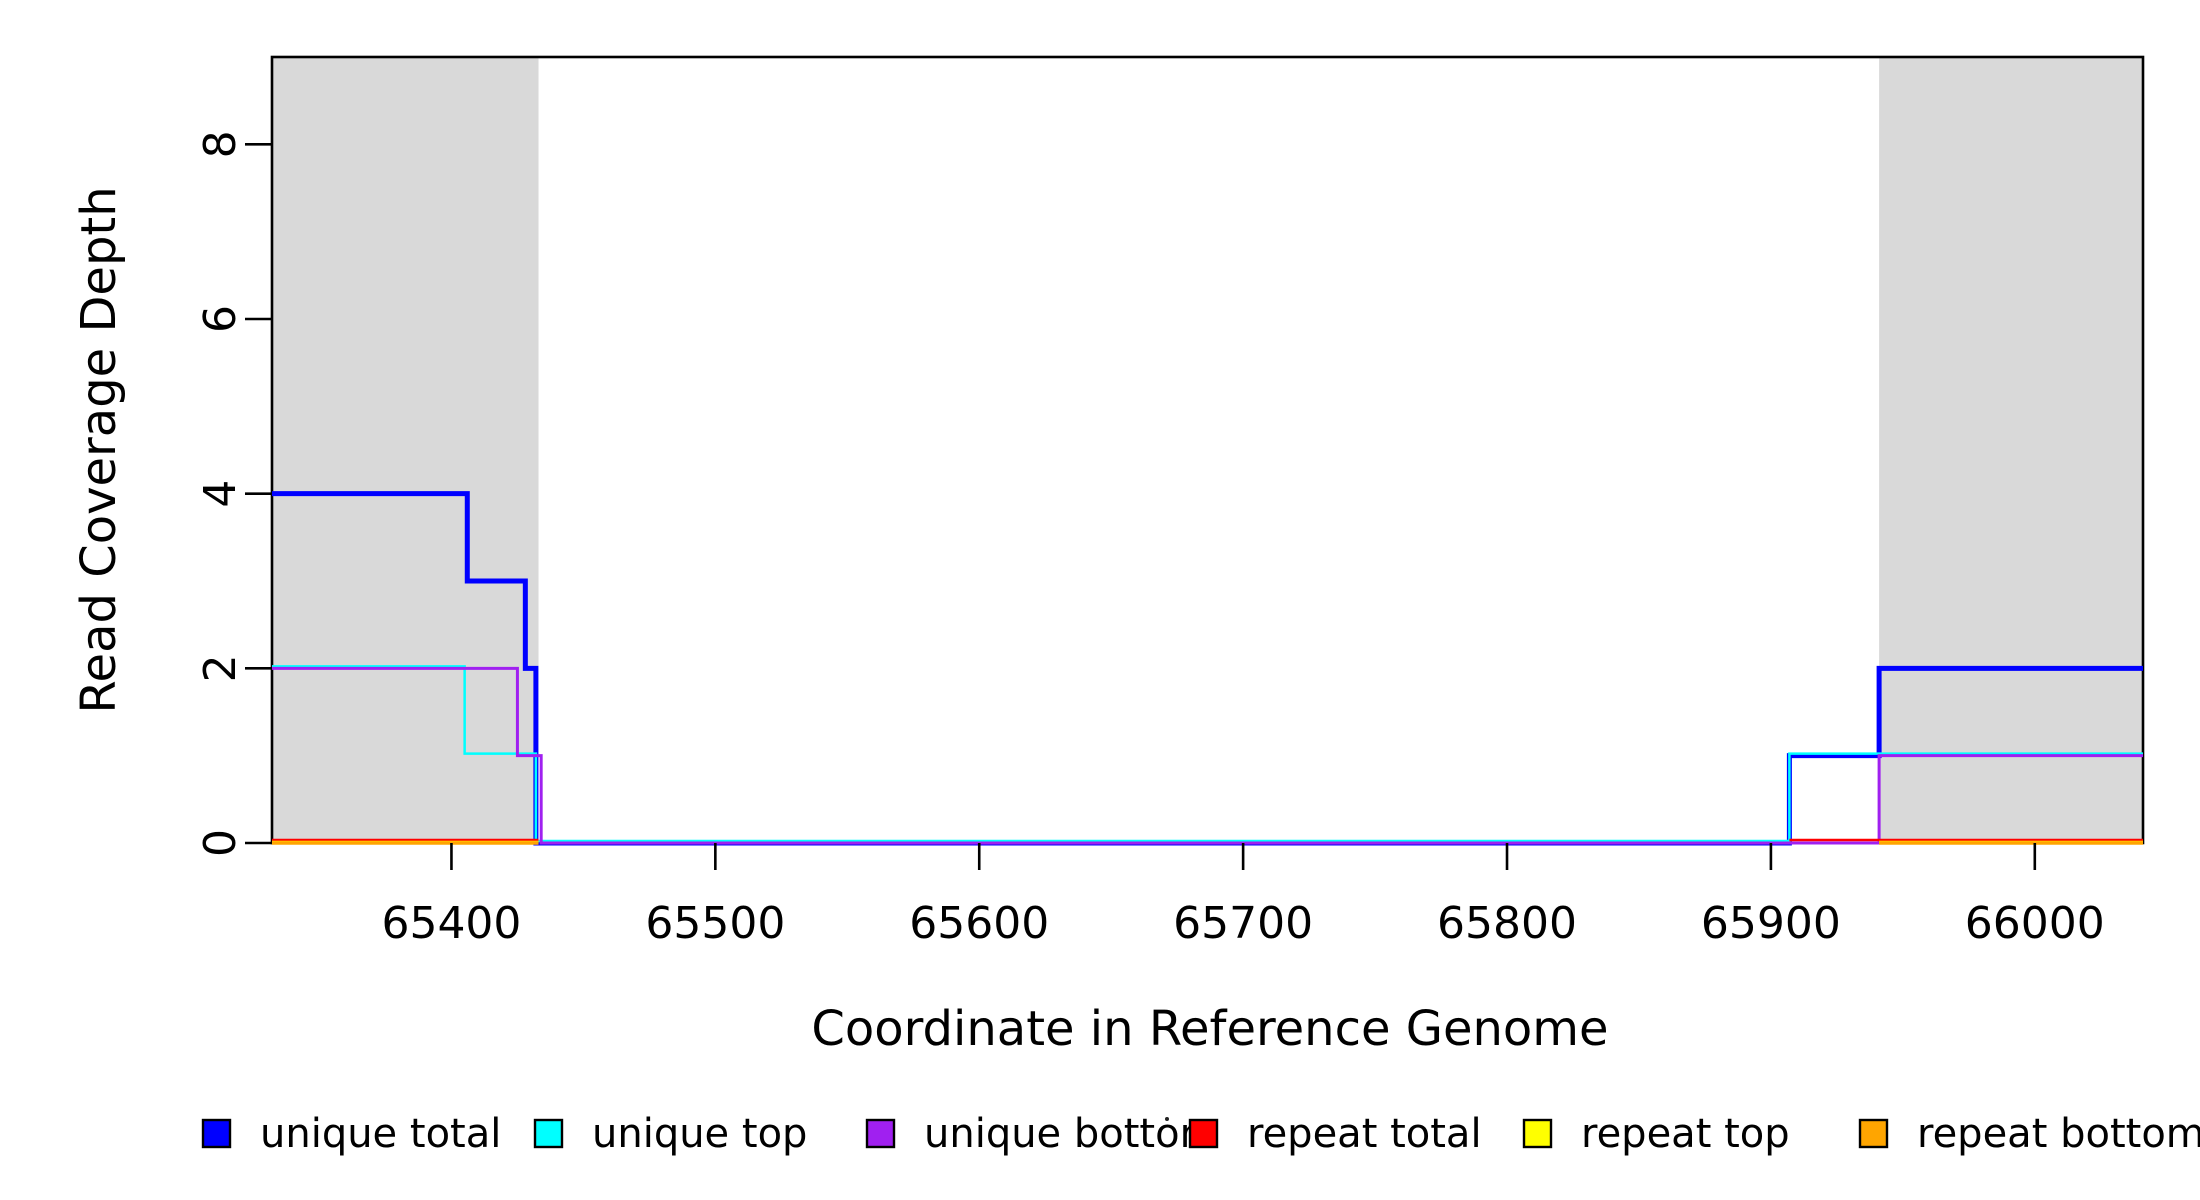 The width and height of the screenshot is (2200, 1200). Describe the element at coordinates (1167, 1119) in the screenshot. I see `stray-dot-mark` at that location.